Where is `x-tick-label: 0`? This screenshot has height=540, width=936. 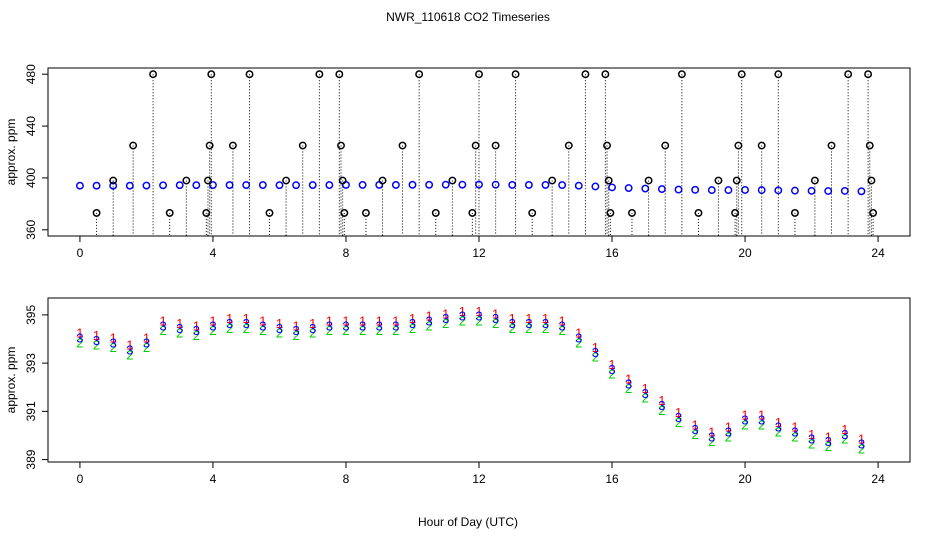 x-tick-label: 0 is located at coordinates (80, 479).